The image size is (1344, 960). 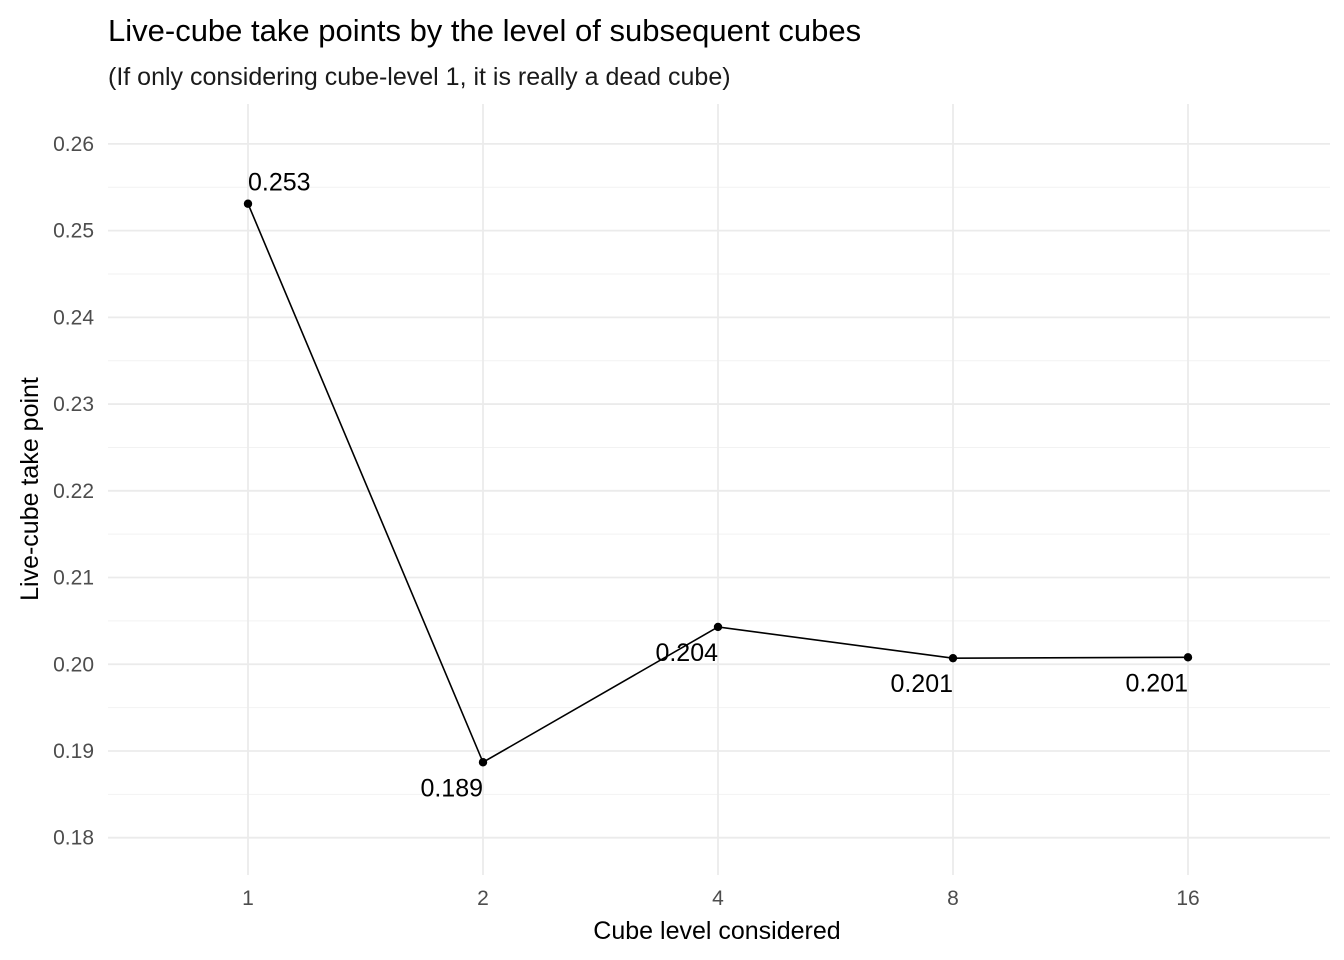 What do you see at coordinates (451, 788) in the screenshot?
I see `data-label: 0.189` at bounding box center [451, 788].